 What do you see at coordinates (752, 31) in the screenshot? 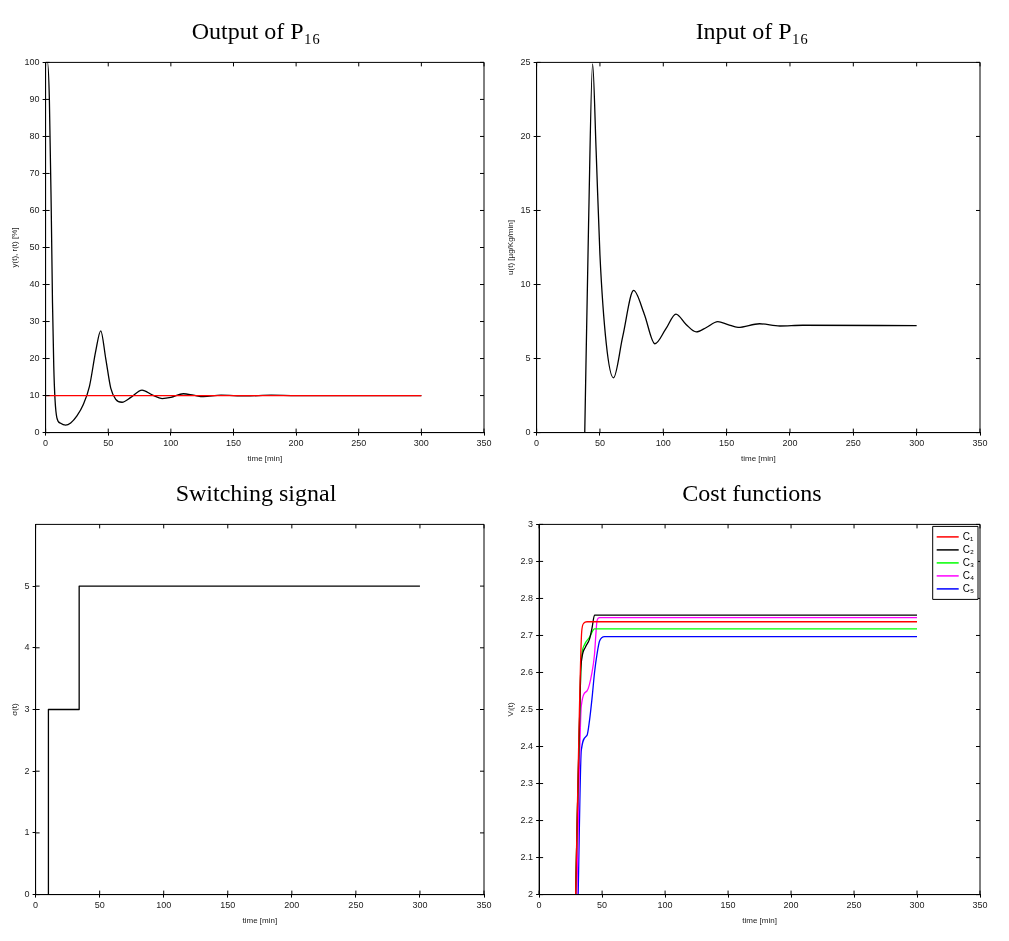
I see `chart-title: Input of P₁₆` at bounding box center [752, 31].